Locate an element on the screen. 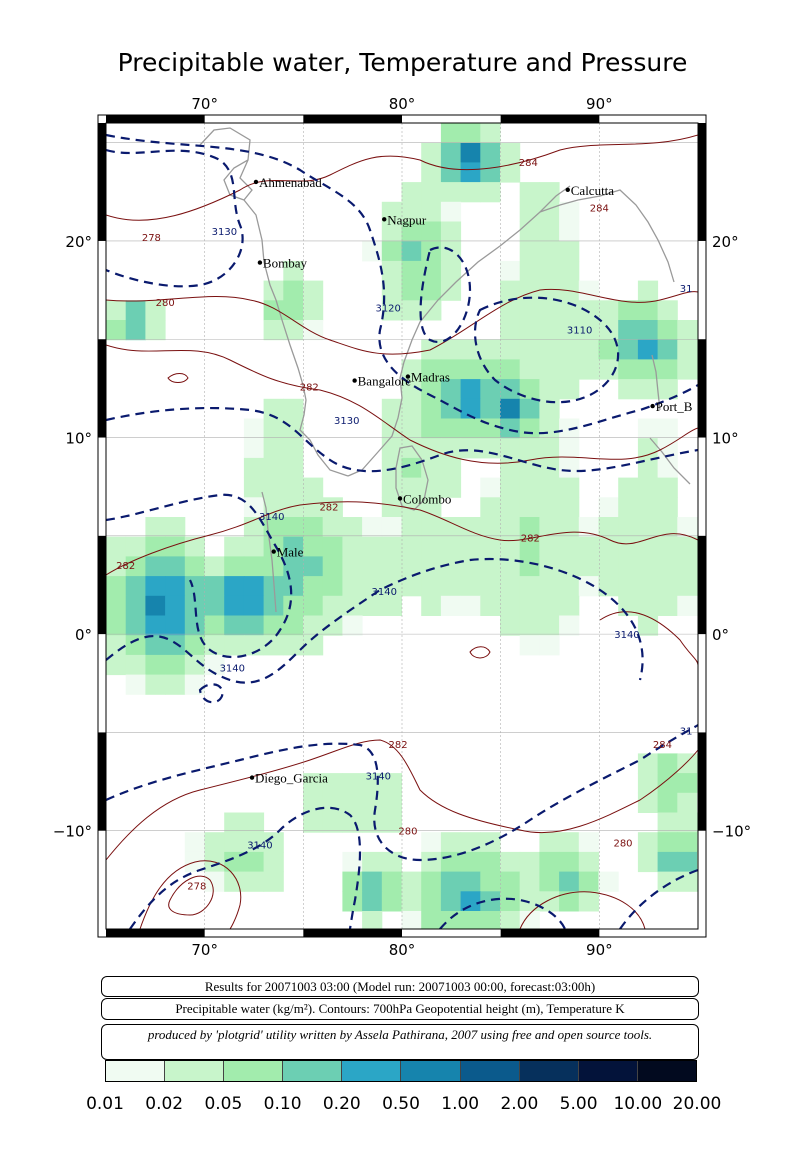 The image size is (805, 1164). temperature-label: 284 is located at coordinates (528, 163).